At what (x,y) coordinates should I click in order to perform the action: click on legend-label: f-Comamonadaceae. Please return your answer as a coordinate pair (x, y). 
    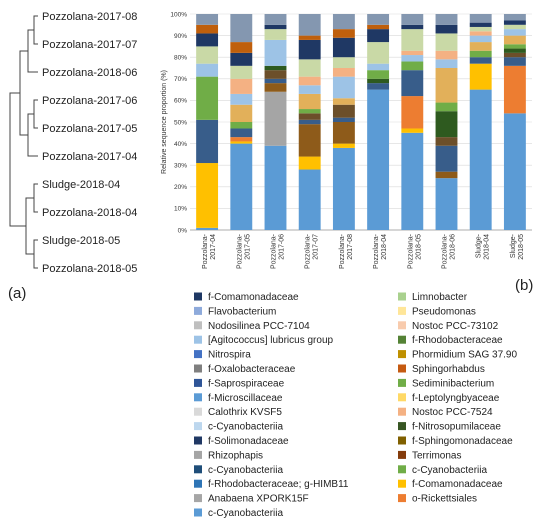
    Looking at the image, I should click on (457, 484).